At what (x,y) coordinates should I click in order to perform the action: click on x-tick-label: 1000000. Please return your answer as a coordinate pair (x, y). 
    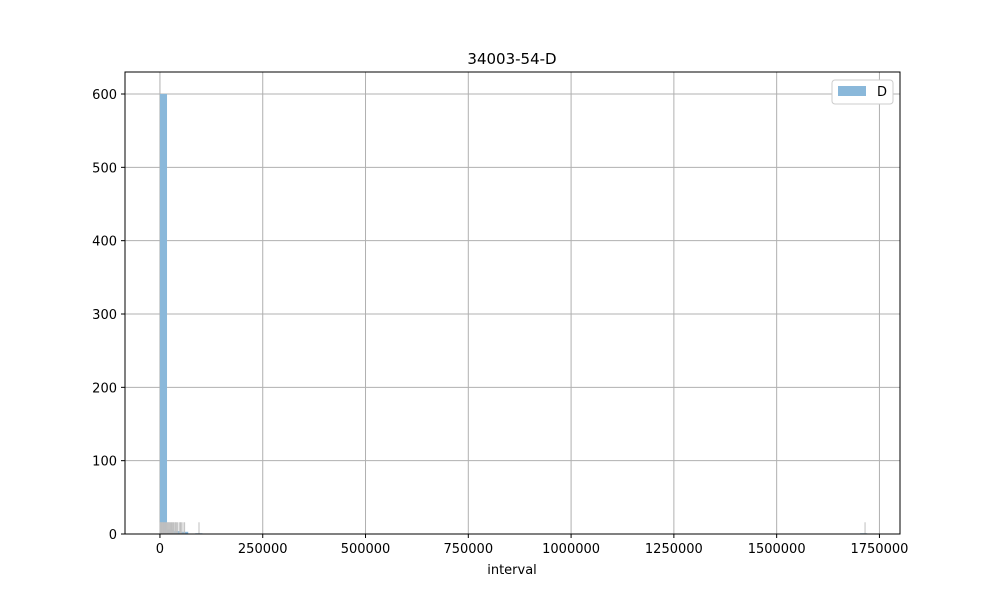
    Looking at the image, I should click on (571, 549).